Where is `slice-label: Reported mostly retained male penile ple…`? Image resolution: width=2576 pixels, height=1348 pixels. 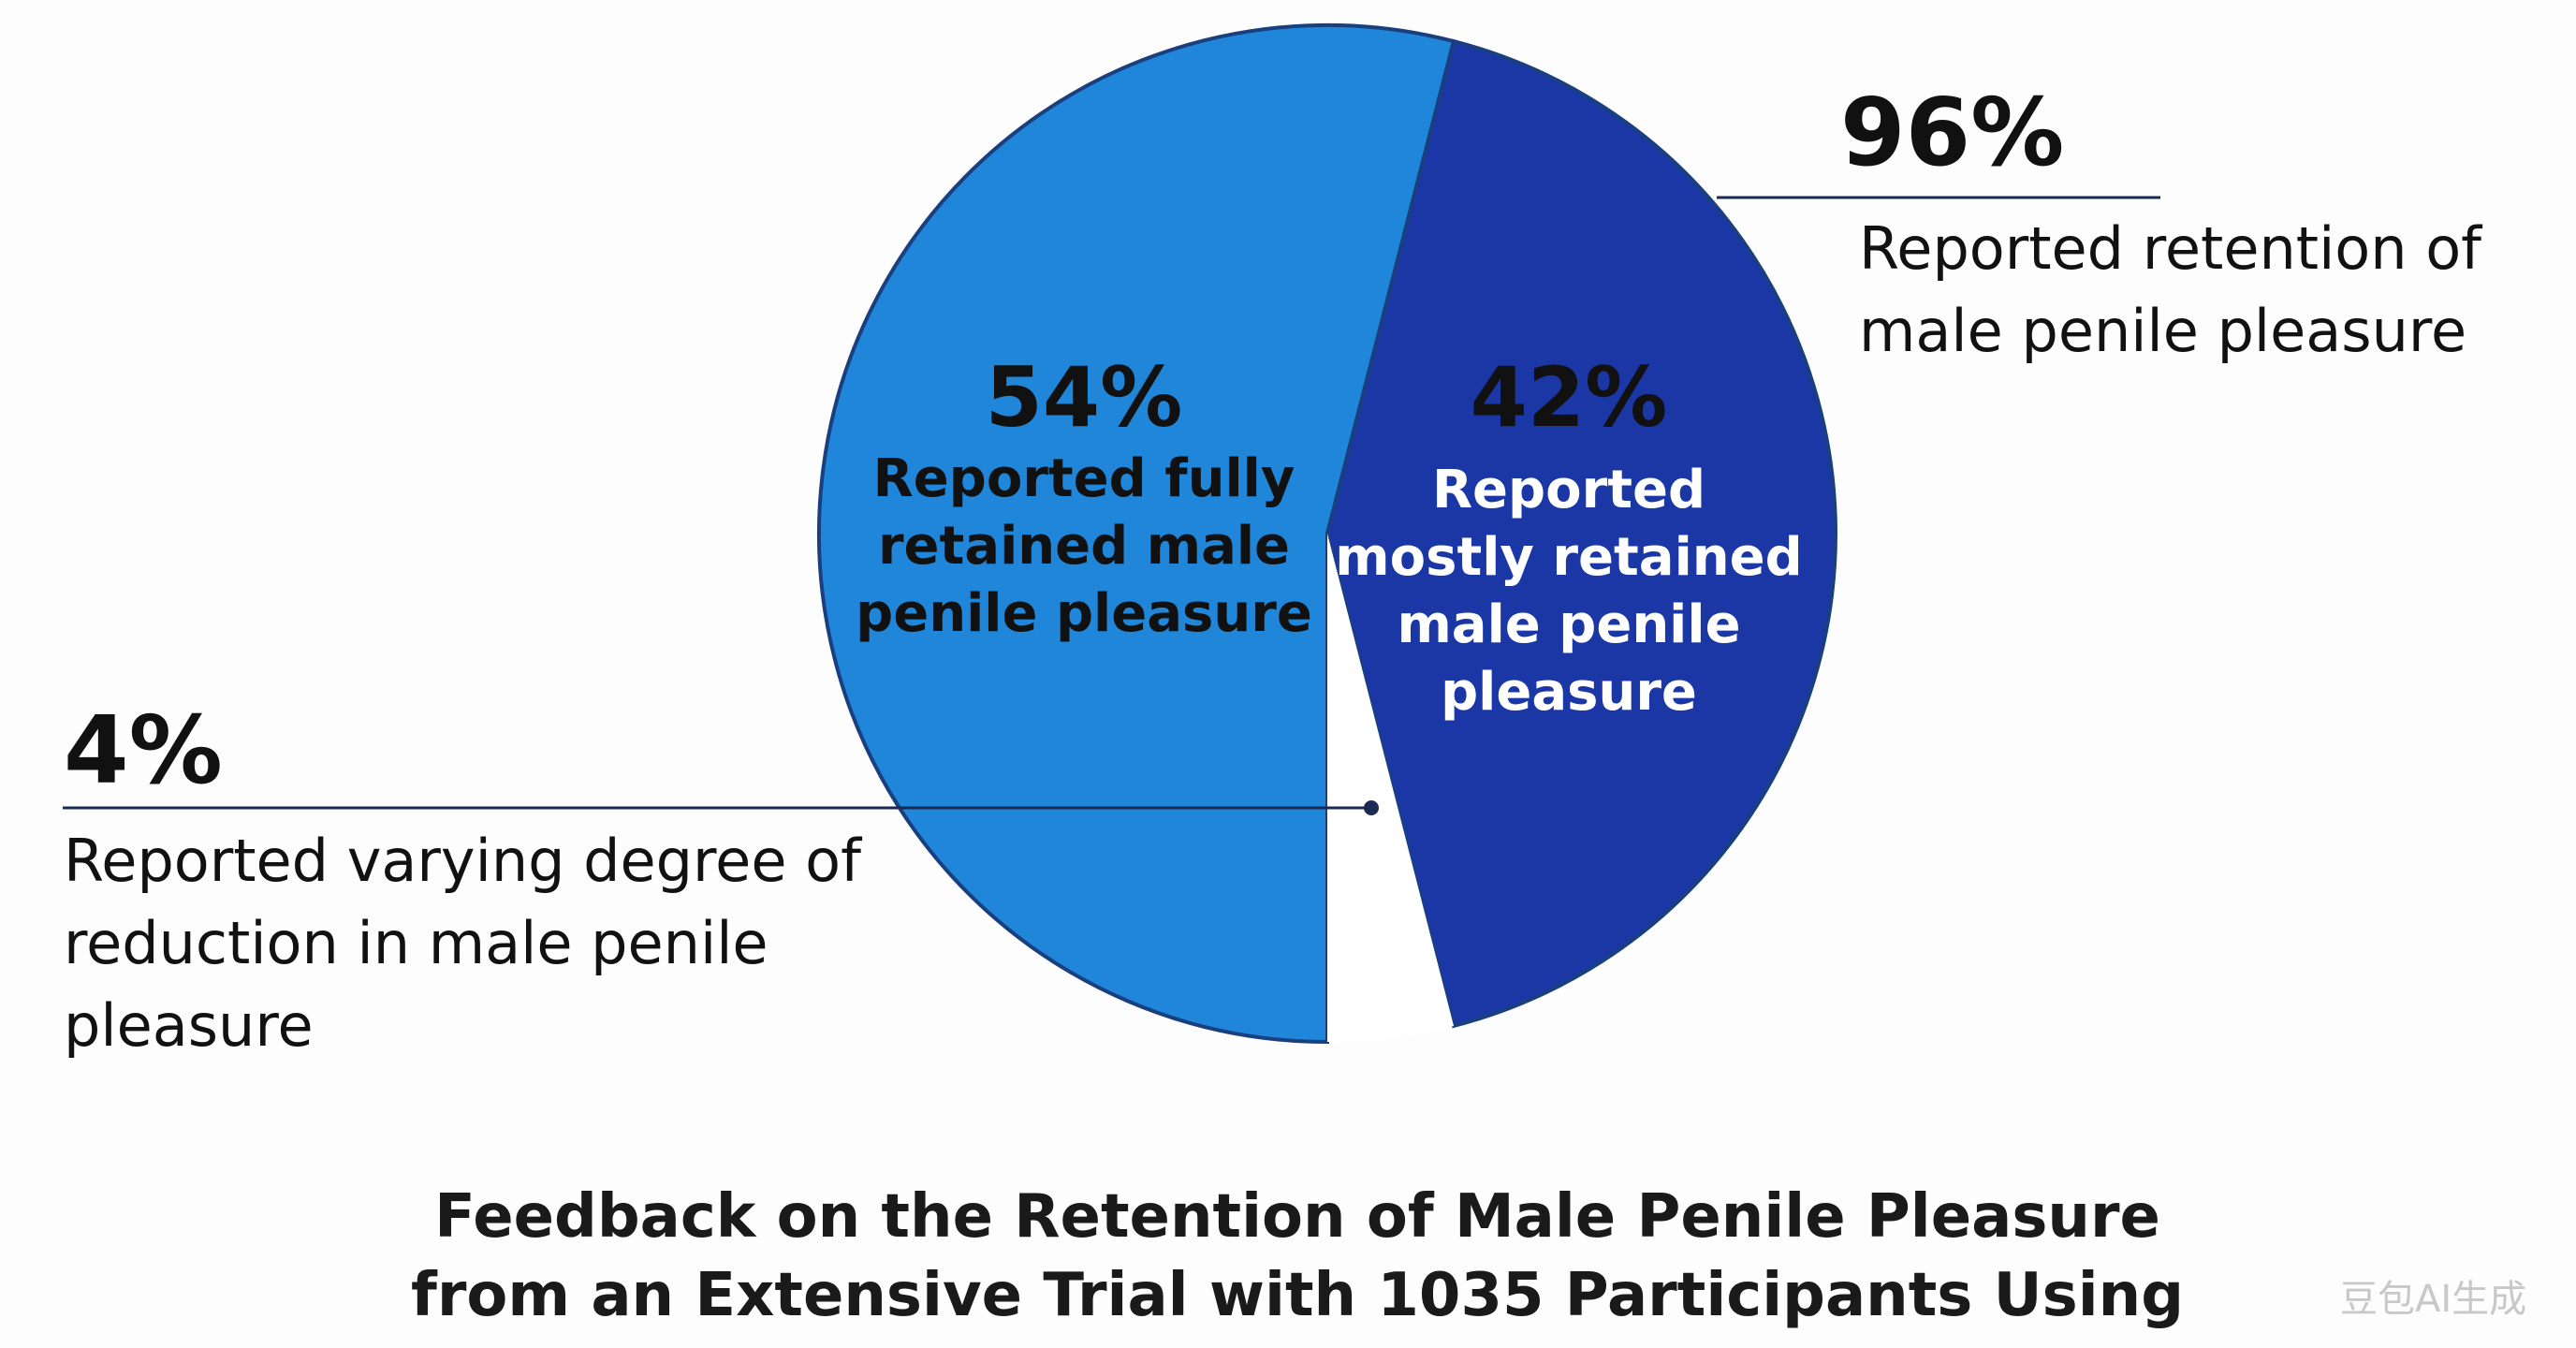 slice-label: Reported mostly retained male penile ple… is located at coordinates (1569, 591).